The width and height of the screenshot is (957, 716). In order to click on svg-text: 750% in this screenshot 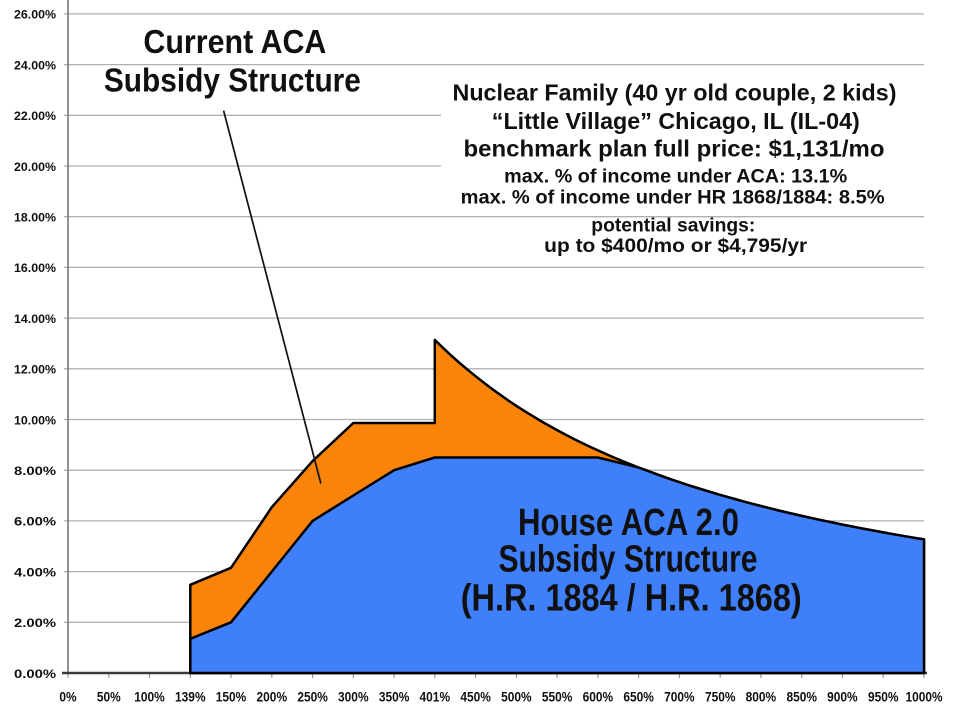, I will do `click(720, 697)`.